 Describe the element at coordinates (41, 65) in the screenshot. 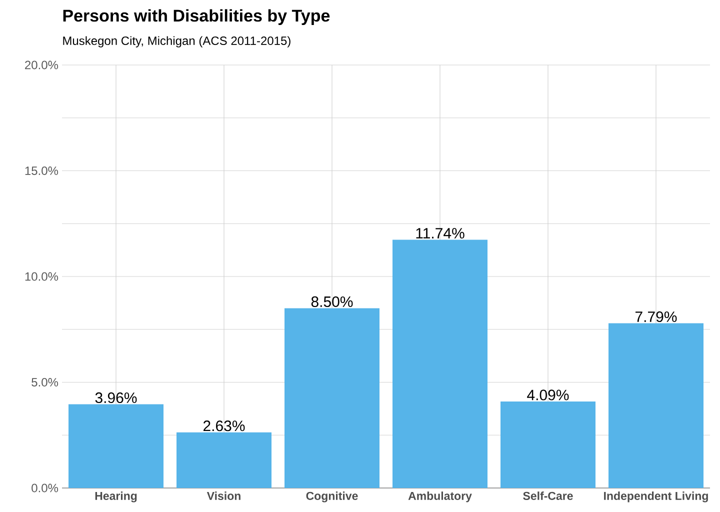

I see `y-tick-label: 20.0%` at that location.